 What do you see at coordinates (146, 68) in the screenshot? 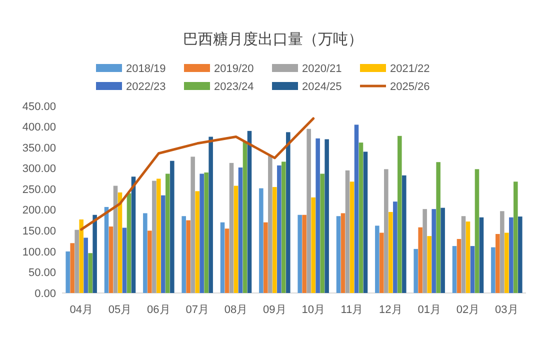
I see `legend-label: 2018/19` at bounding box center [146, 68].